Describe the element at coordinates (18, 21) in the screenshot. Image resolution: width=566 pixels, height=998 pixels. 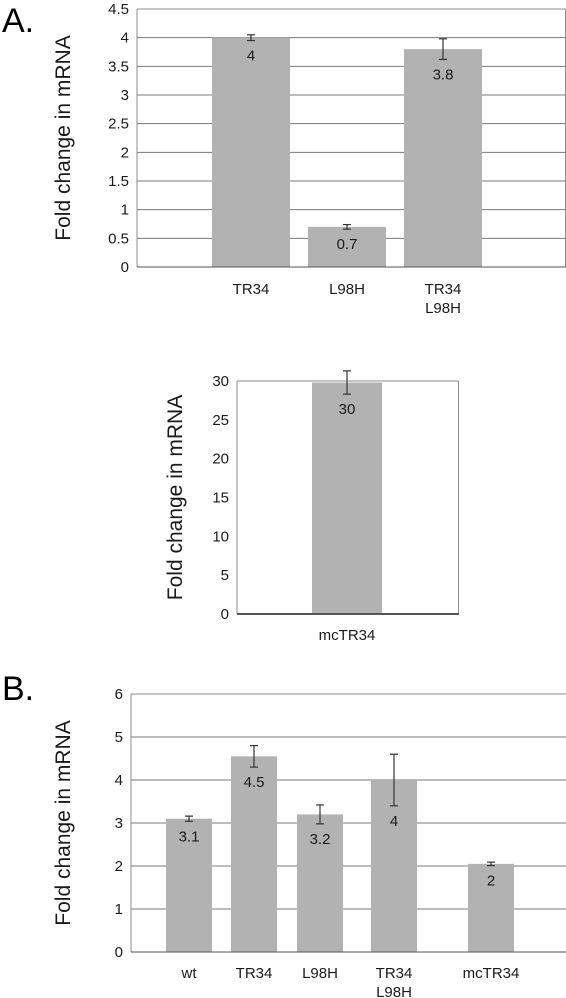
I see `panel-label-a: A.` at that location.